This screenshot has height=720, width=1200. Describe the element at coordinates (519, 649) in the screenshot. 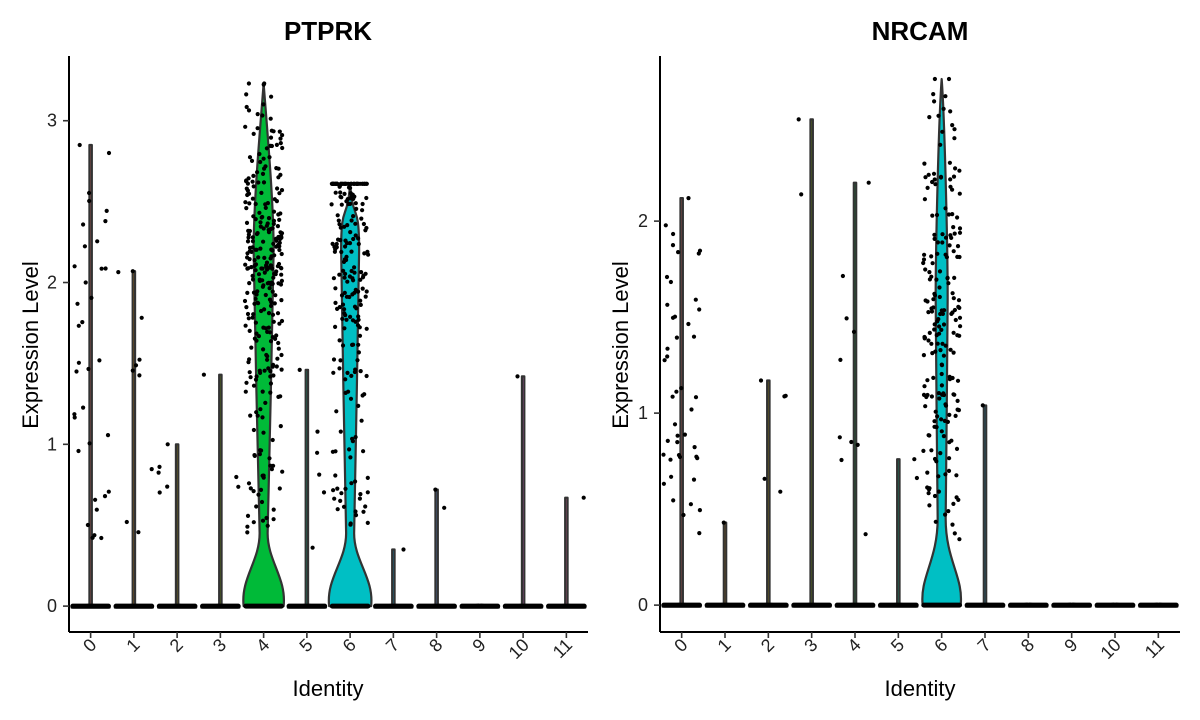

I see `x-tick-label-10: 10` at that location.